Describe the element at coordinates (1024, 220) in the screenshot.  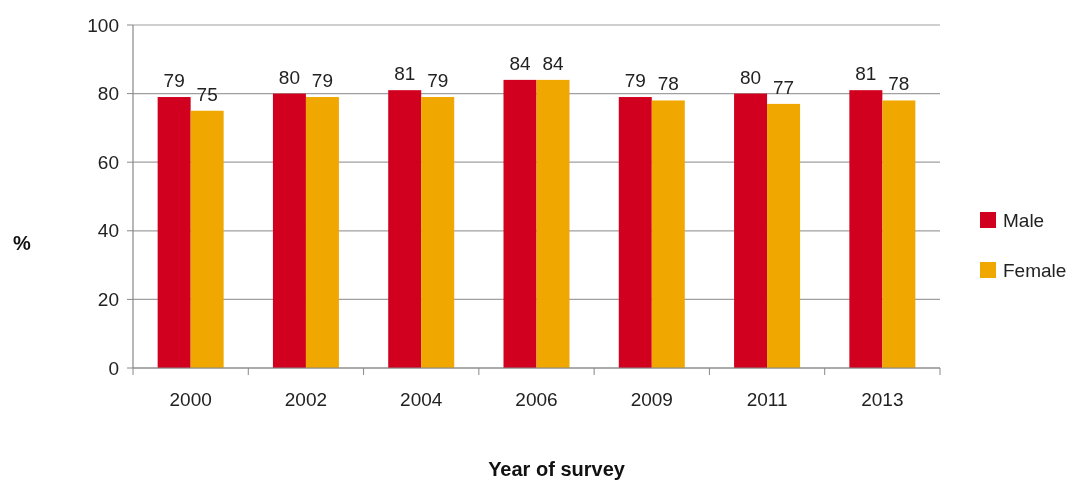
I see `legend-label: Male` at that location.